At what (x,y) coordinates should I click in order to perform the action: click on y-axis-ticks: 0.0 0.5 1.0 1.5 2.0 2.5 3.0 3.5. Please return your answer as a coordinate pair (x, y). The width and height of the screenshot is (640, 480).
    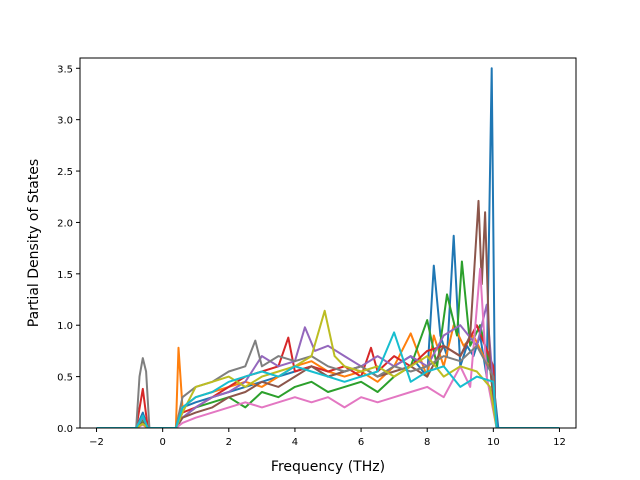
    Looking at the image, I should click on (68, 249).